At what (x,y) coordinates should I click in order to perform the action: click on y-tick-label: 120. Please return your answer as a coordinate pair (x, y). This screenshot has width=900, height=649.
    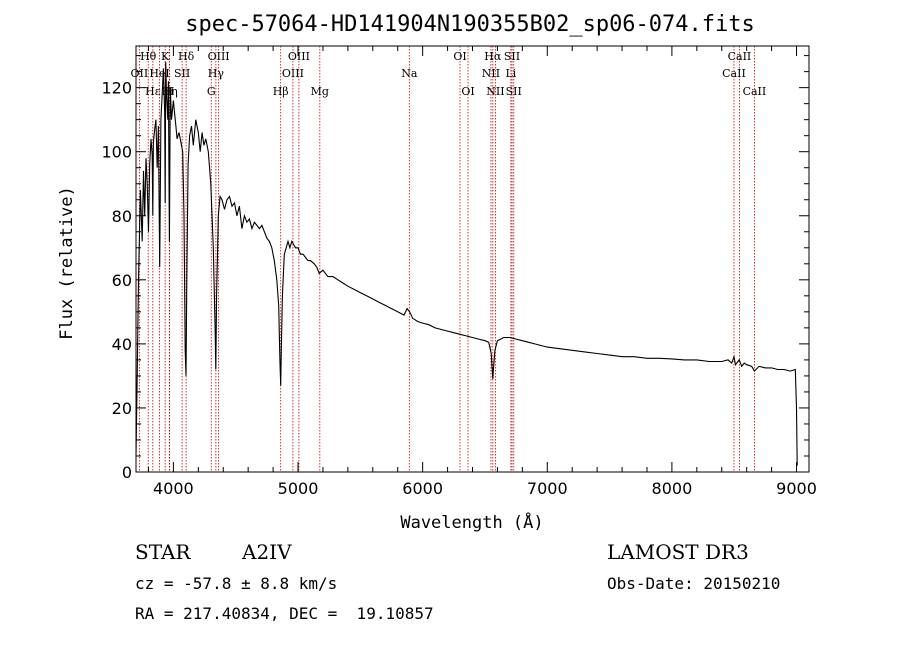
    Looking at the image, I should click on (116, 88).